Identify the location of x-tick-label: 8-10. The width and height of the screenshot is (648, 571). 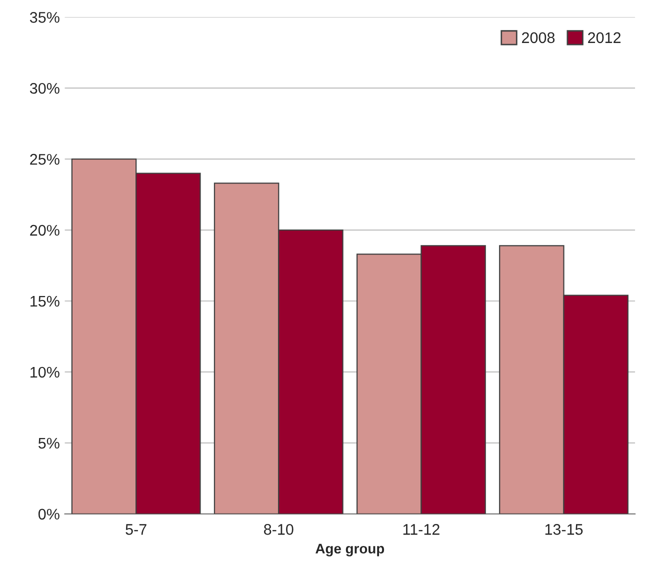
(279, 529).